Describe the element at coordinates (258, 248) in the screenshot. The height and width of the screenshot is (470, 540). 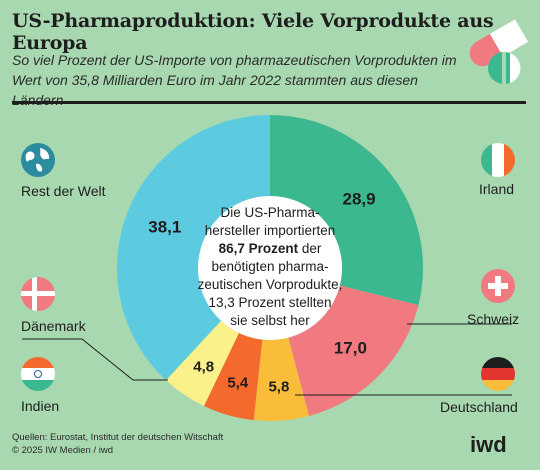
I see `center-highlight: 86,7 Prozent` at that location.